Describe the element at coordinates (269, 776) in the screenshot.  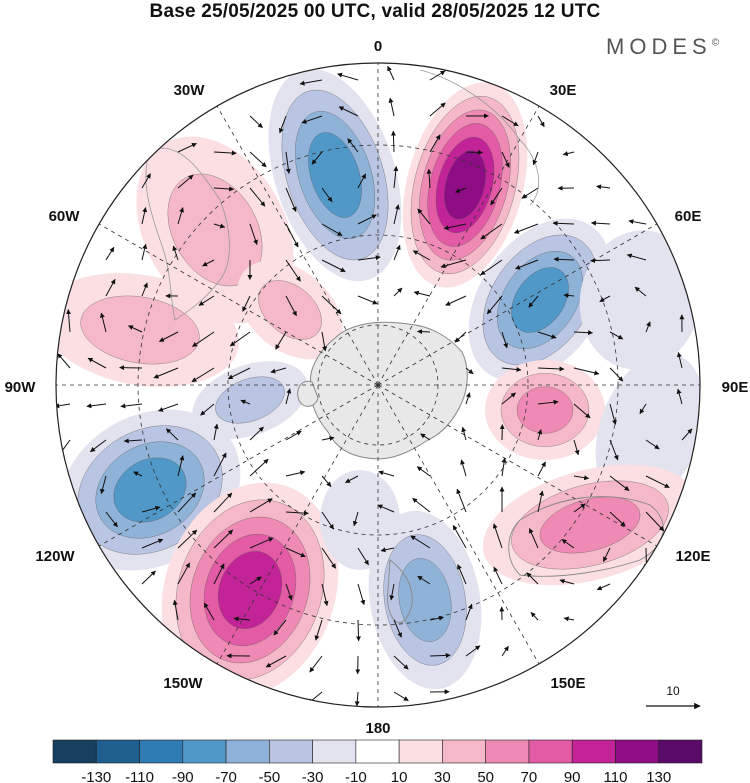
I see `colorbar-tick-label: -50` at that location.